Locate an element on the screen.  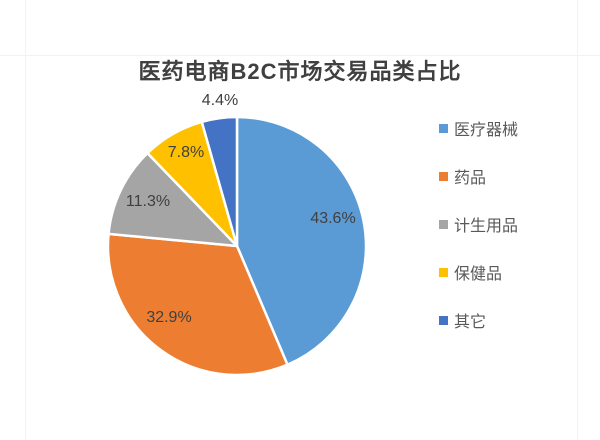
legend-item-保健品: 保健品 is located at coordinates (478, 272).